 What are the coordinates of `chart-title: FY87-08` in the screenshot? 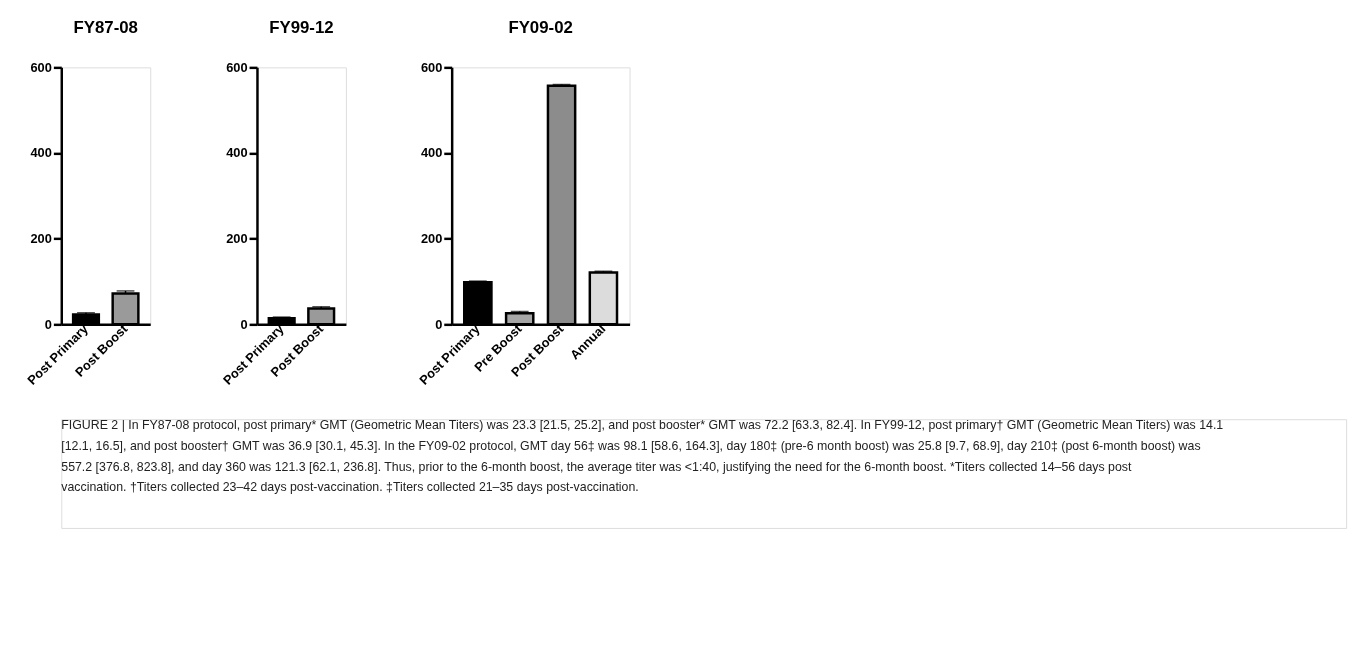 It's located at (105, 27).